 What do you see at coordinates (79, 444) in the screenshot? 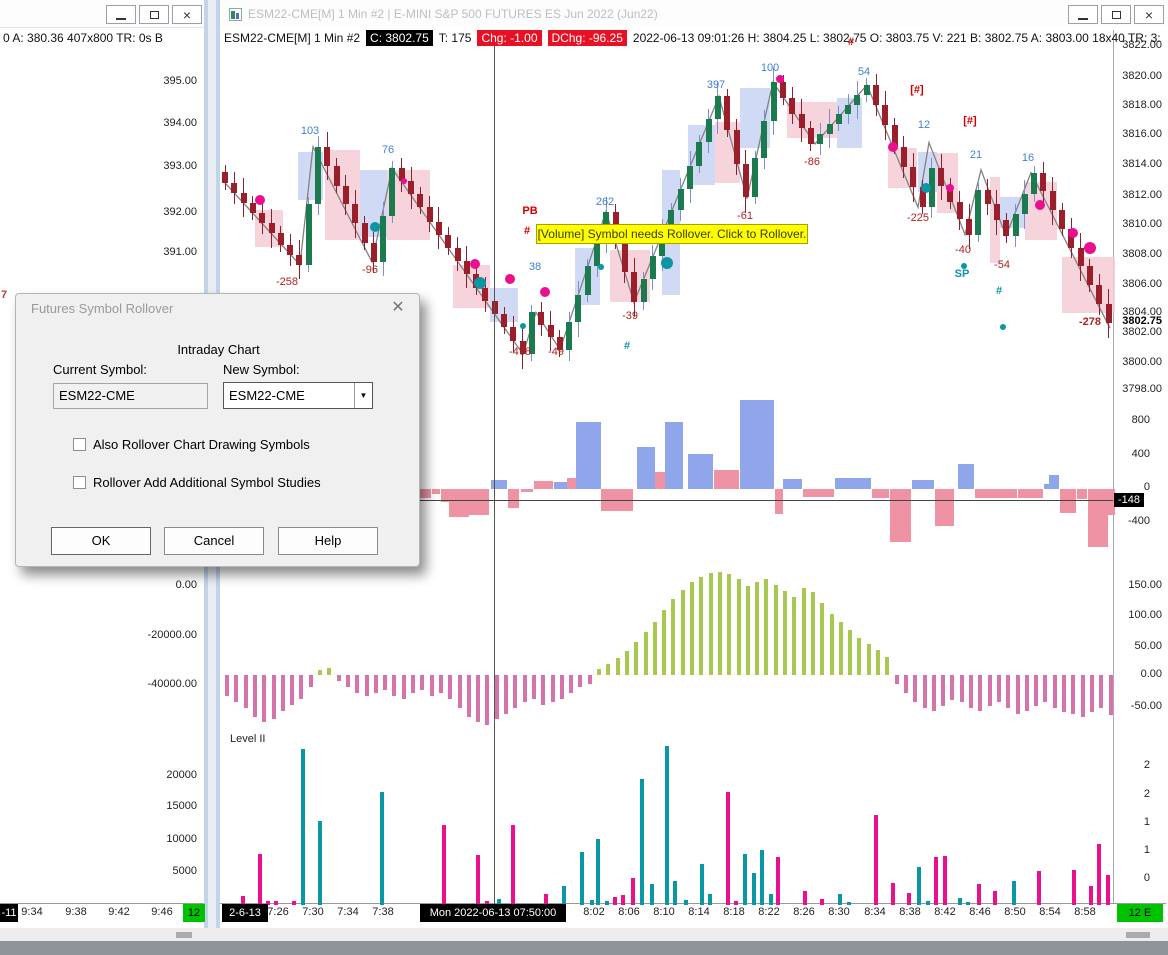
I see `rollover-drawings-checkbox` at bounding box center [79, 444].